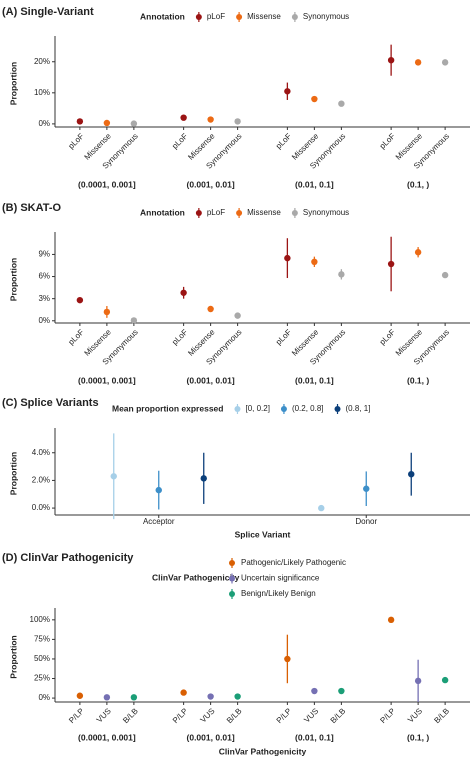  Describe the element at coordinates (42, 678) in the screenshot. I see `y-tick-label: 25%` at that location.